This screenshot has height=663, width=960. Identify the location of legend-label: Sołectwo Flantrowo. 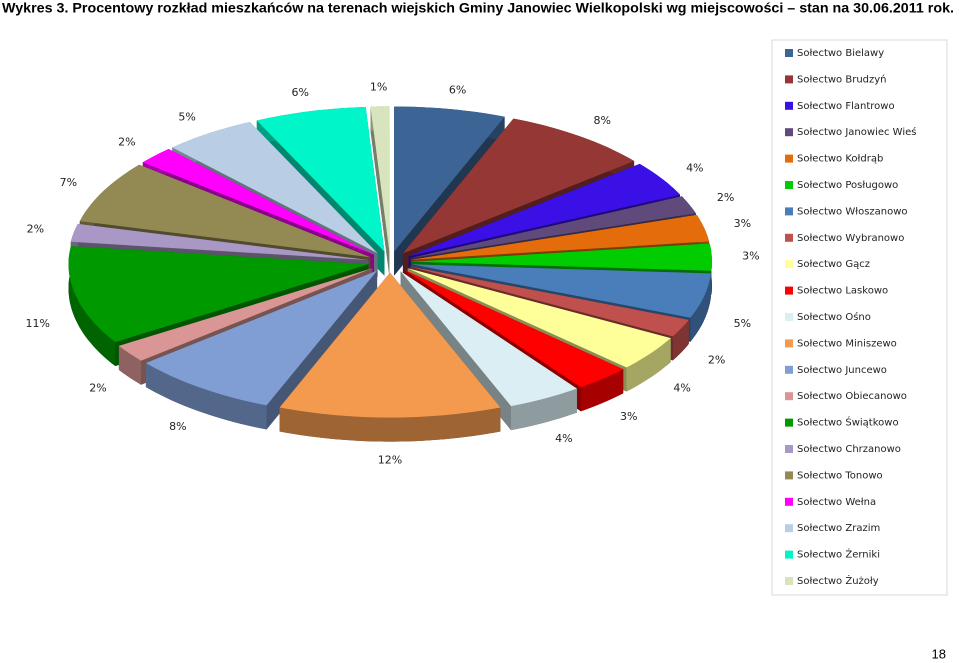
(846, 106).